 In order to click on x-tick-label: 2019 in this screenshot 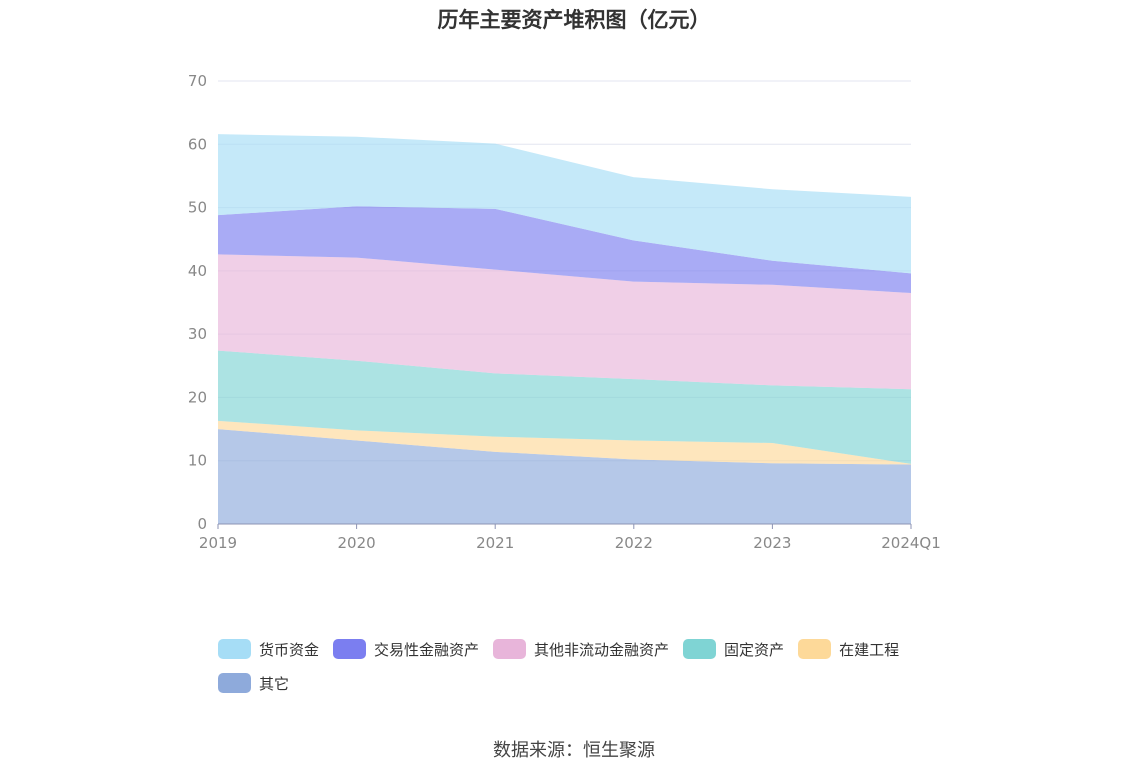, I will do `click(218, 543)`.